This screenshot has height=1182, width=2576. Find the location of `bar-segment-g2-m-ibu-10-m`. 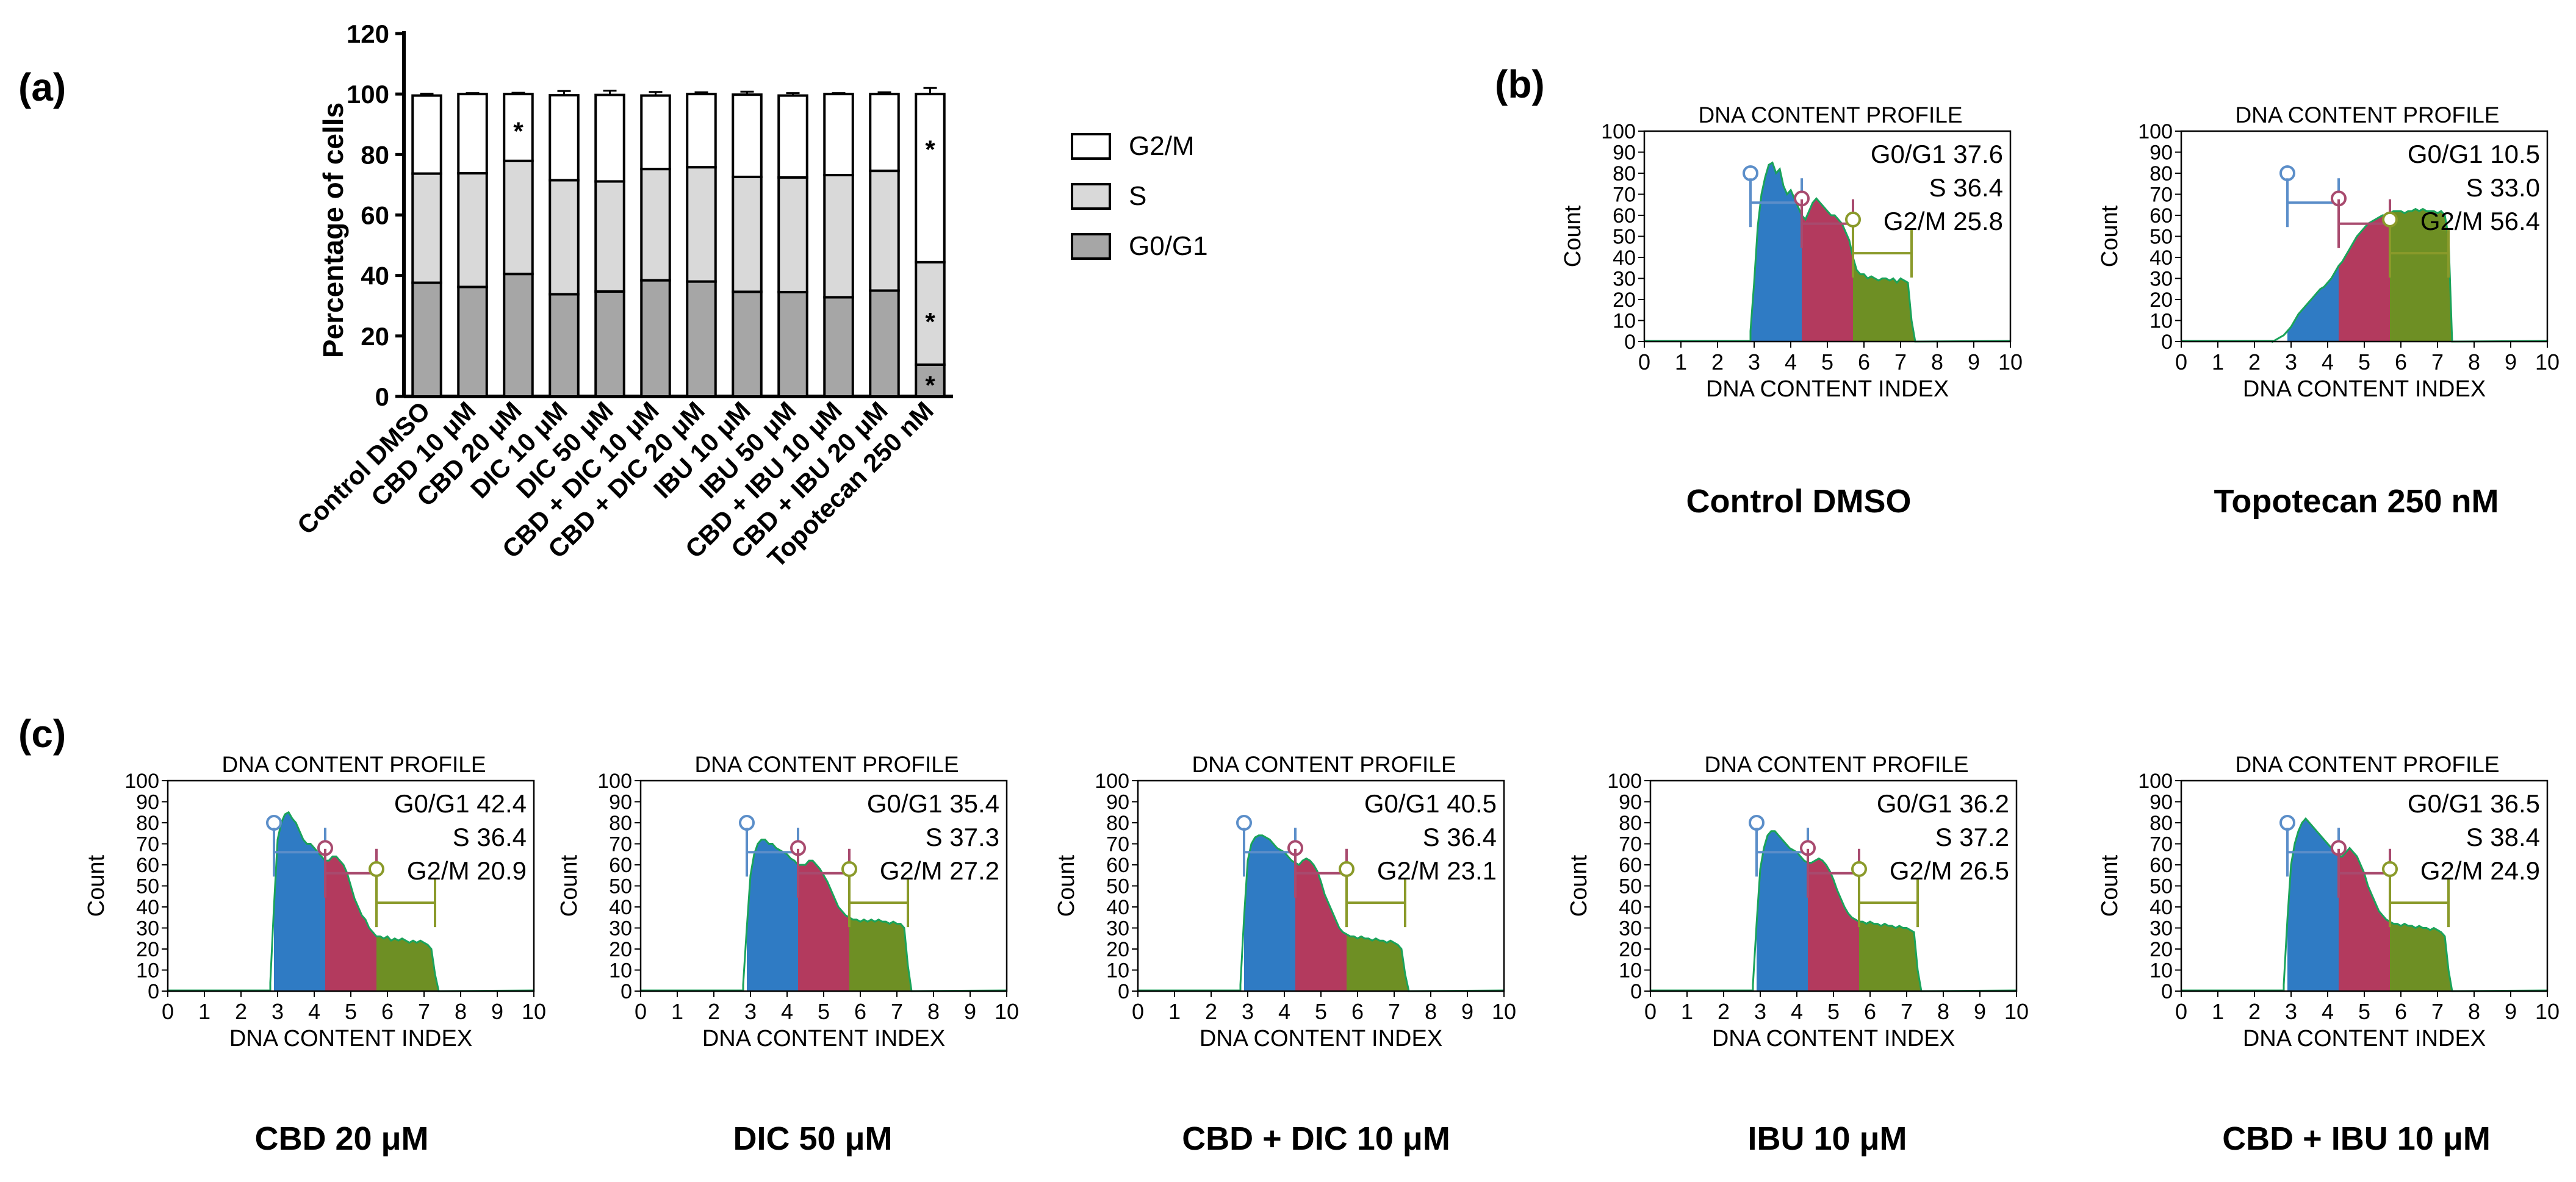

bar-segment-g2-m-ibu-10-m is located at coordinates (747, 136).